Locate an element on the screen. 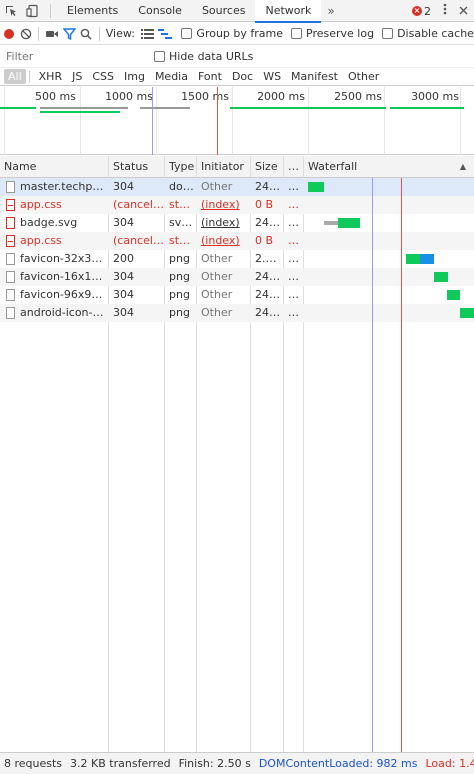 This screenshot has height=774, width=474. disable-cache-checkbox: Disable cache is located at coordinates (428, 33).